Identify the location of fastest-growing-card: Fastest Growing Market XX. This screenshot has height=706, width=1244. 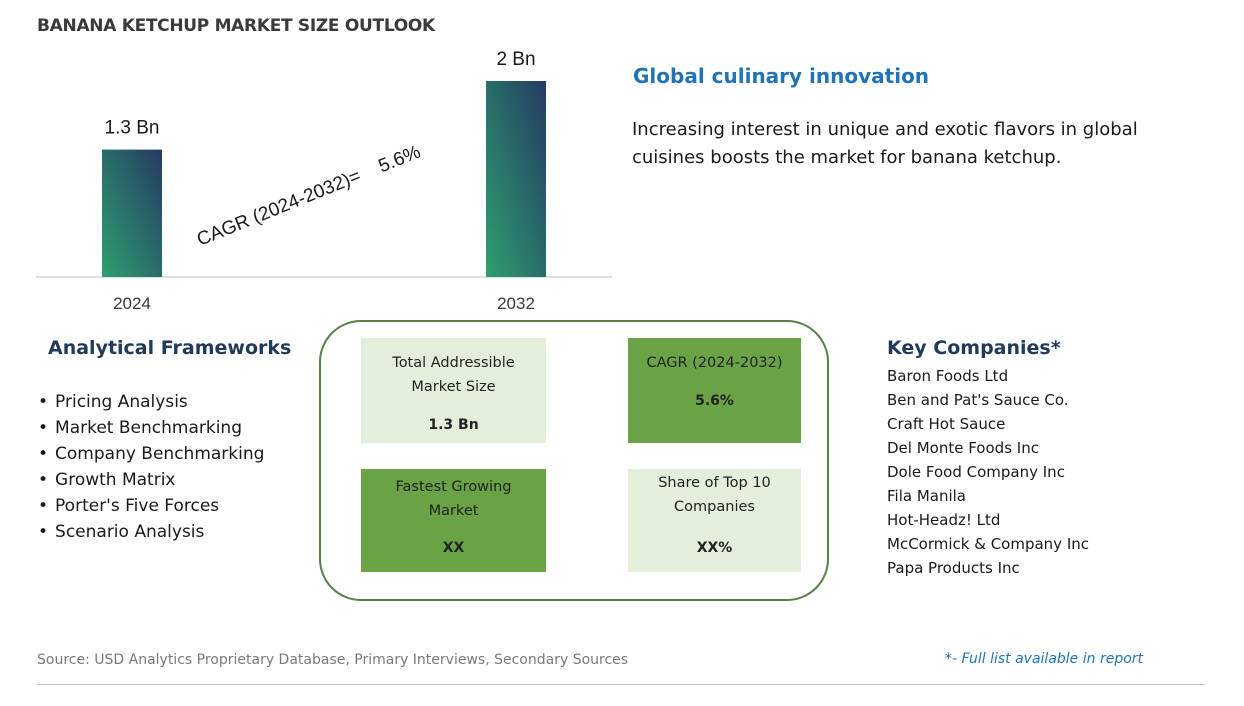
(453, 520).